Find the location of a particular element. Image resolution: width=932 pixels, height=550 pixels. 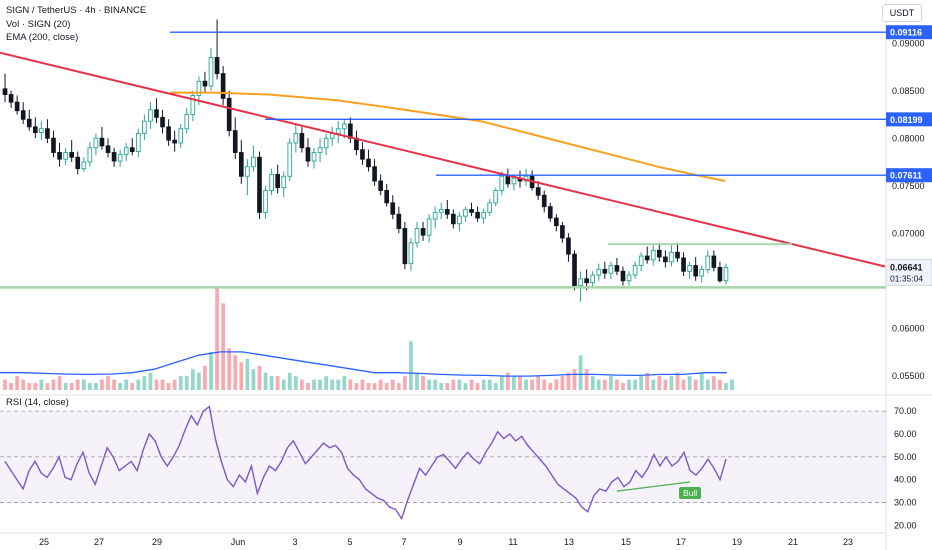

time-tick-label: 7 is located at coordinates (403, 542).